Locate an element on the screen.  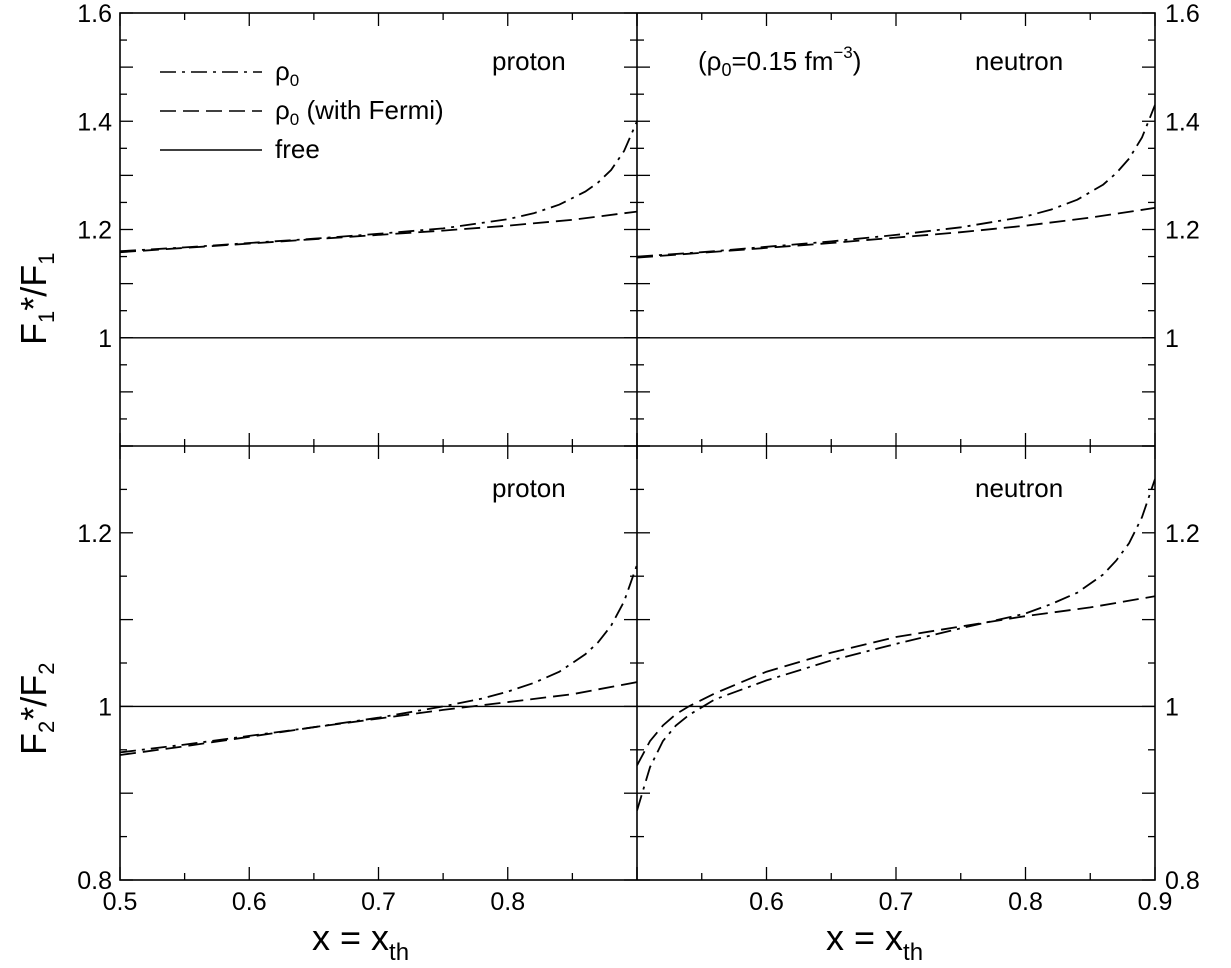
legend: ρ0 ρ0 (with Fermi) free is located at coordinates (302, 110).